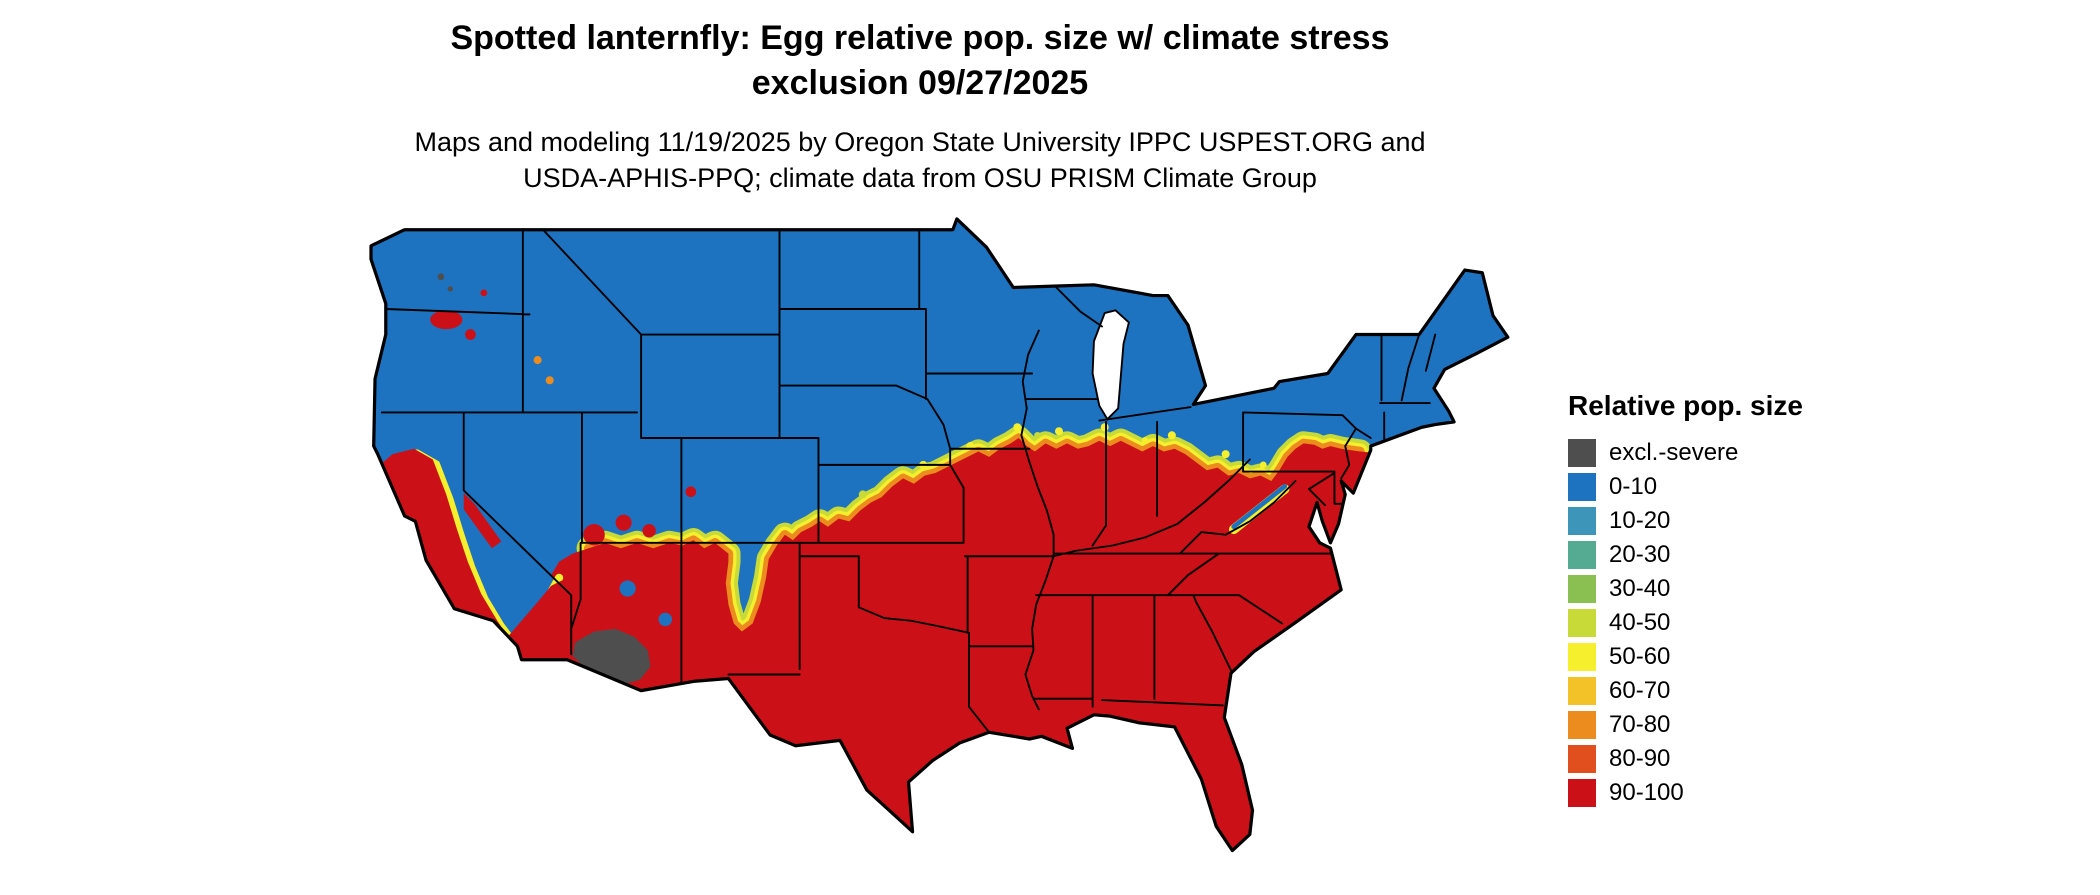  I want to click on legend-label: 30-40, so click(1640, 588).